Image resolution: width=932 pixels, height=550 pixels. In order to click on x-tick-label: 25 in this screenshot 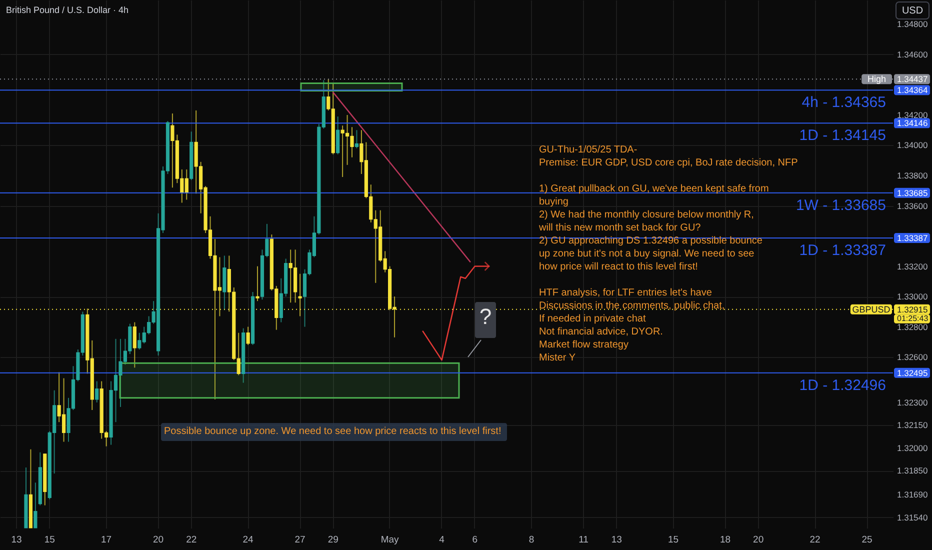, I will do `click(867, 540)`.